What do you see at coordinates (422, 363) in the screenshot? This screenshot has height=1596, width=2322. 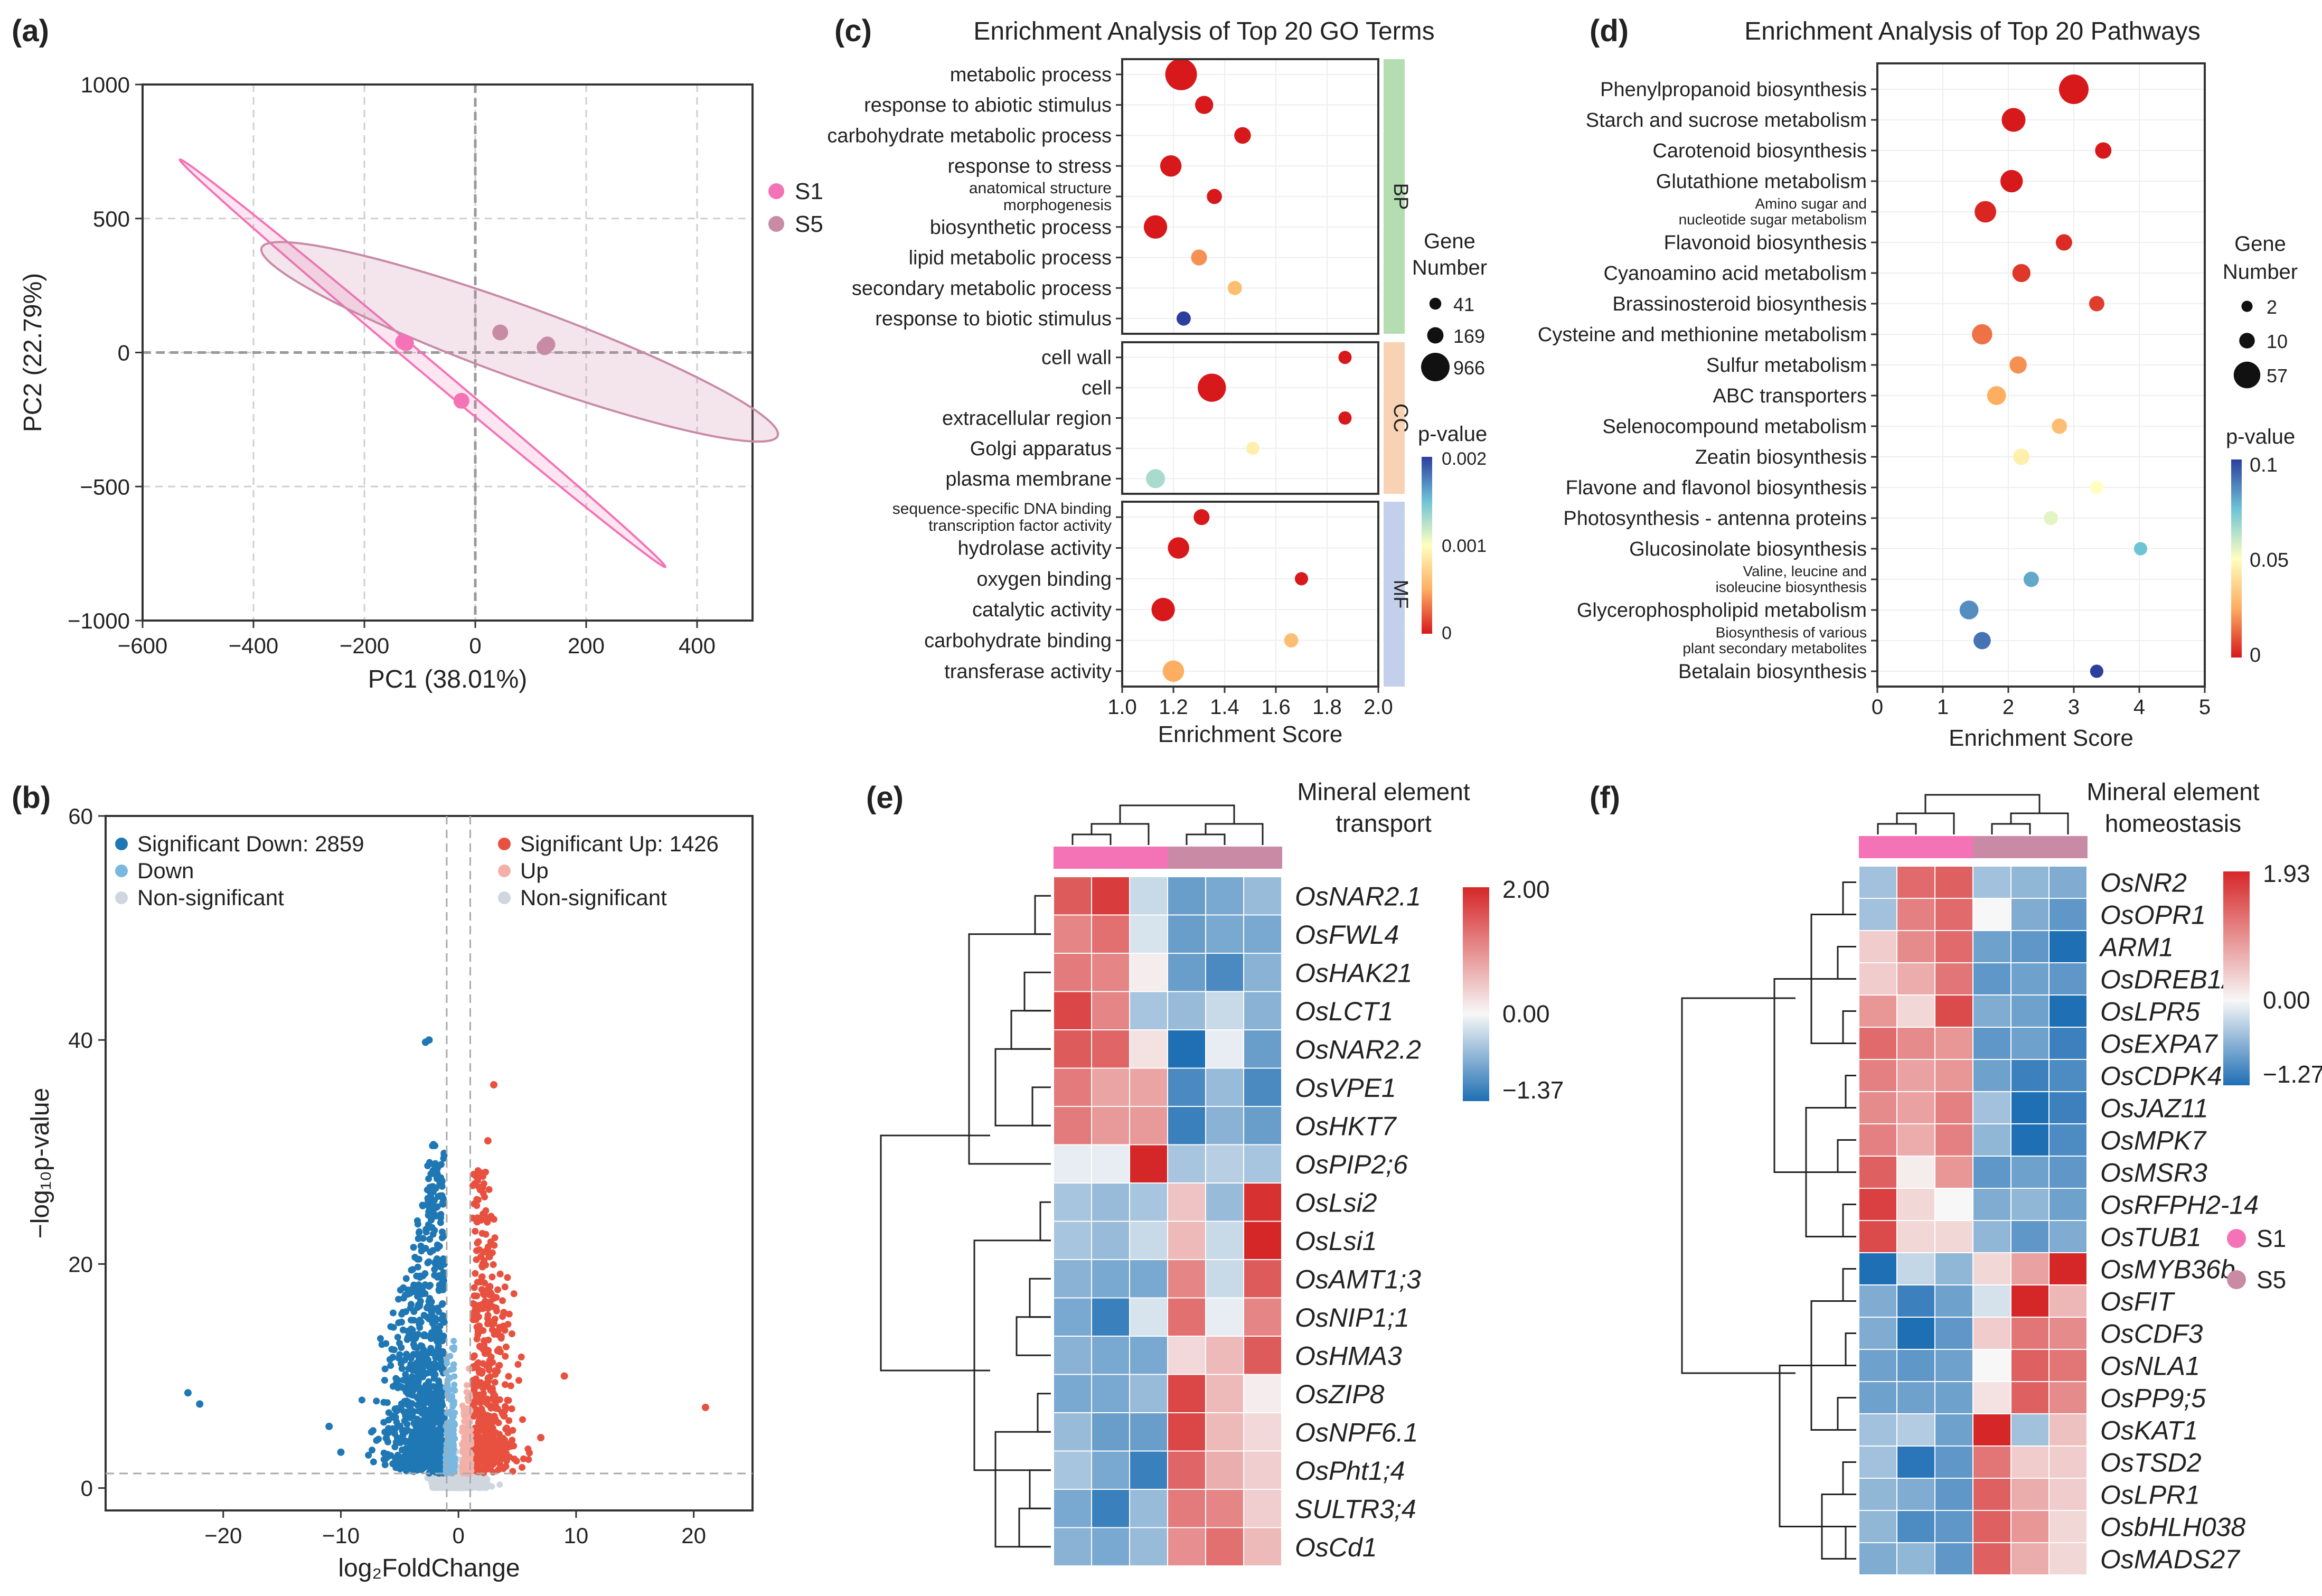 I see `confidence-ellipse-s1` at bounding box center [422, 363].